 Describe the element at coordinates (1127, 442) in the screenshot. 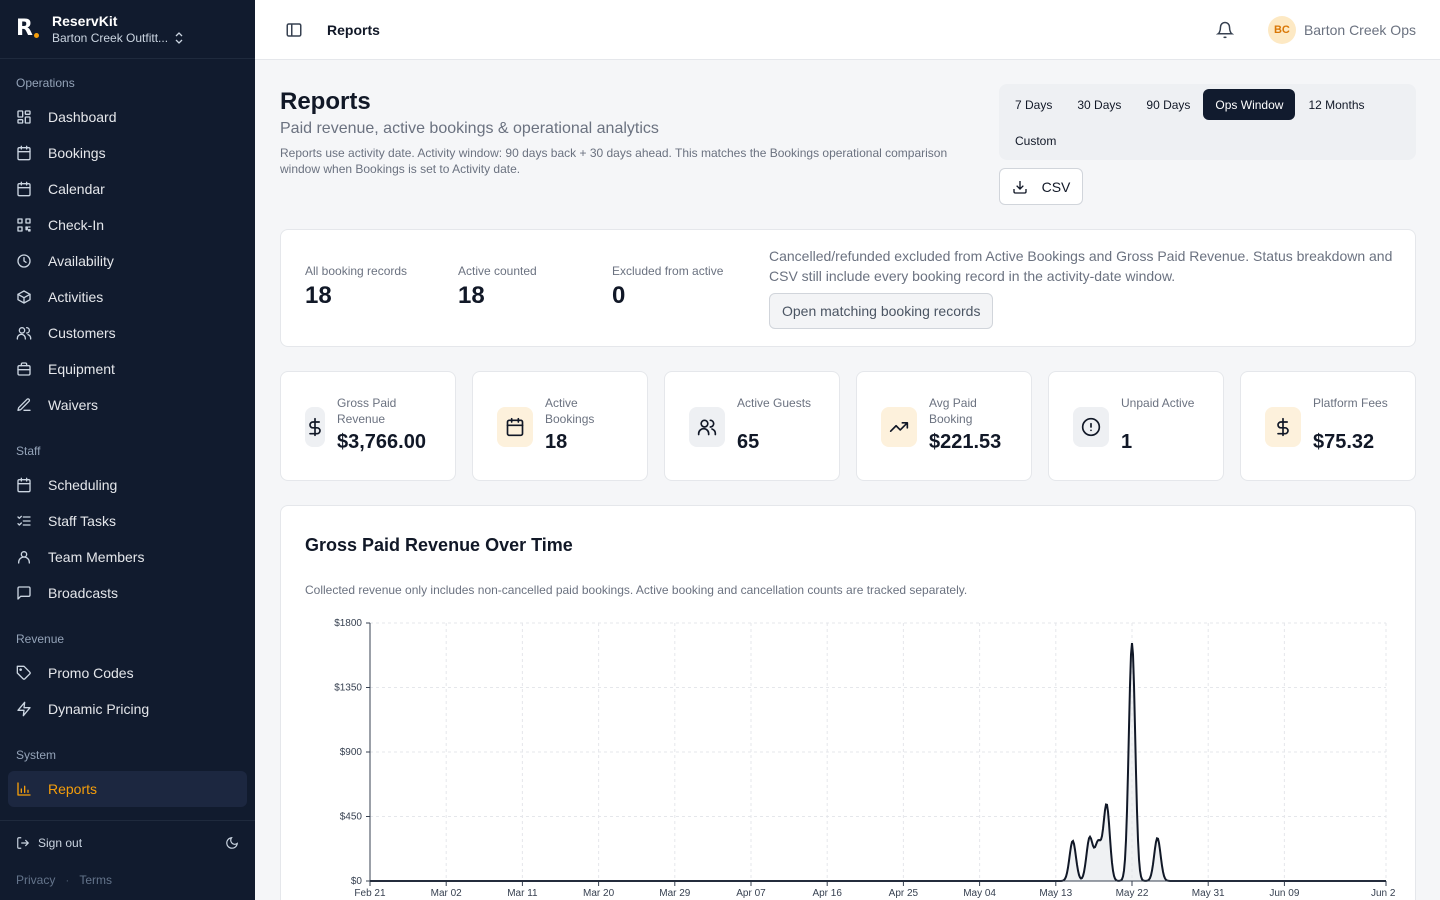

I see `kpi-value: 1` at that location.